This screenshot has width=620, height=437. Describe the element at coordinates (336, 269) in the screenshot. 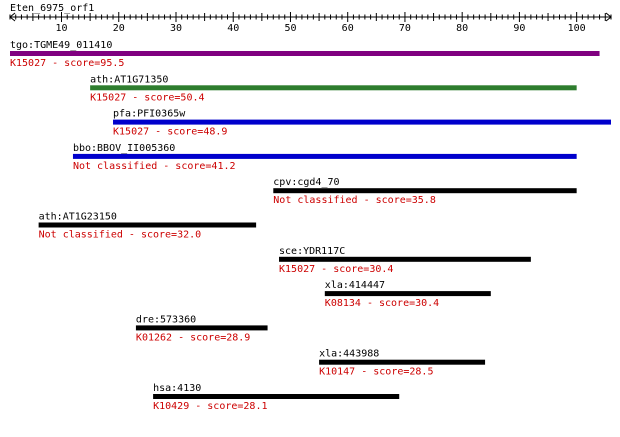

I see `hit-annotation: K15027 - score=30.4` at that location.